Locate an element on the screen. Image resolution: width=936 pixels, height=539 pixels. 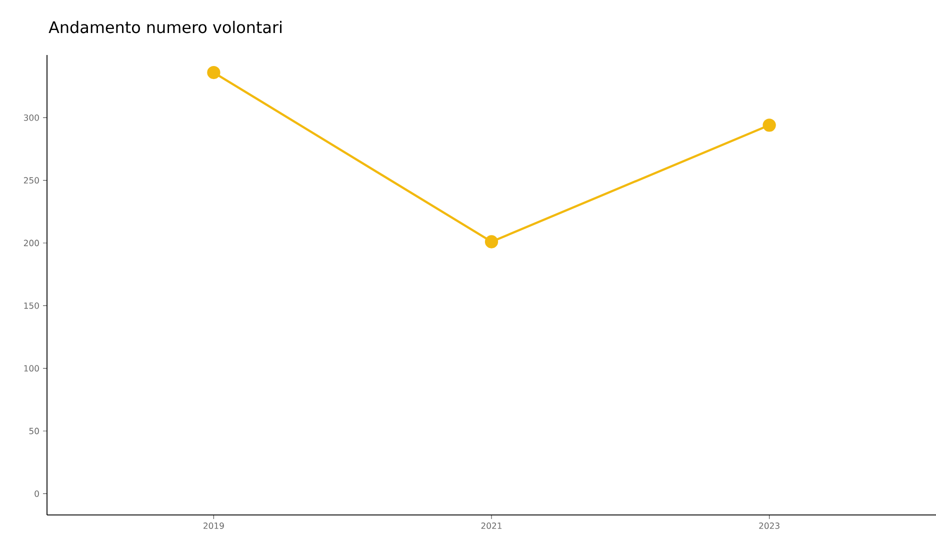
chart-title: Andamento numero volontari is located at coordinates (165, 27).